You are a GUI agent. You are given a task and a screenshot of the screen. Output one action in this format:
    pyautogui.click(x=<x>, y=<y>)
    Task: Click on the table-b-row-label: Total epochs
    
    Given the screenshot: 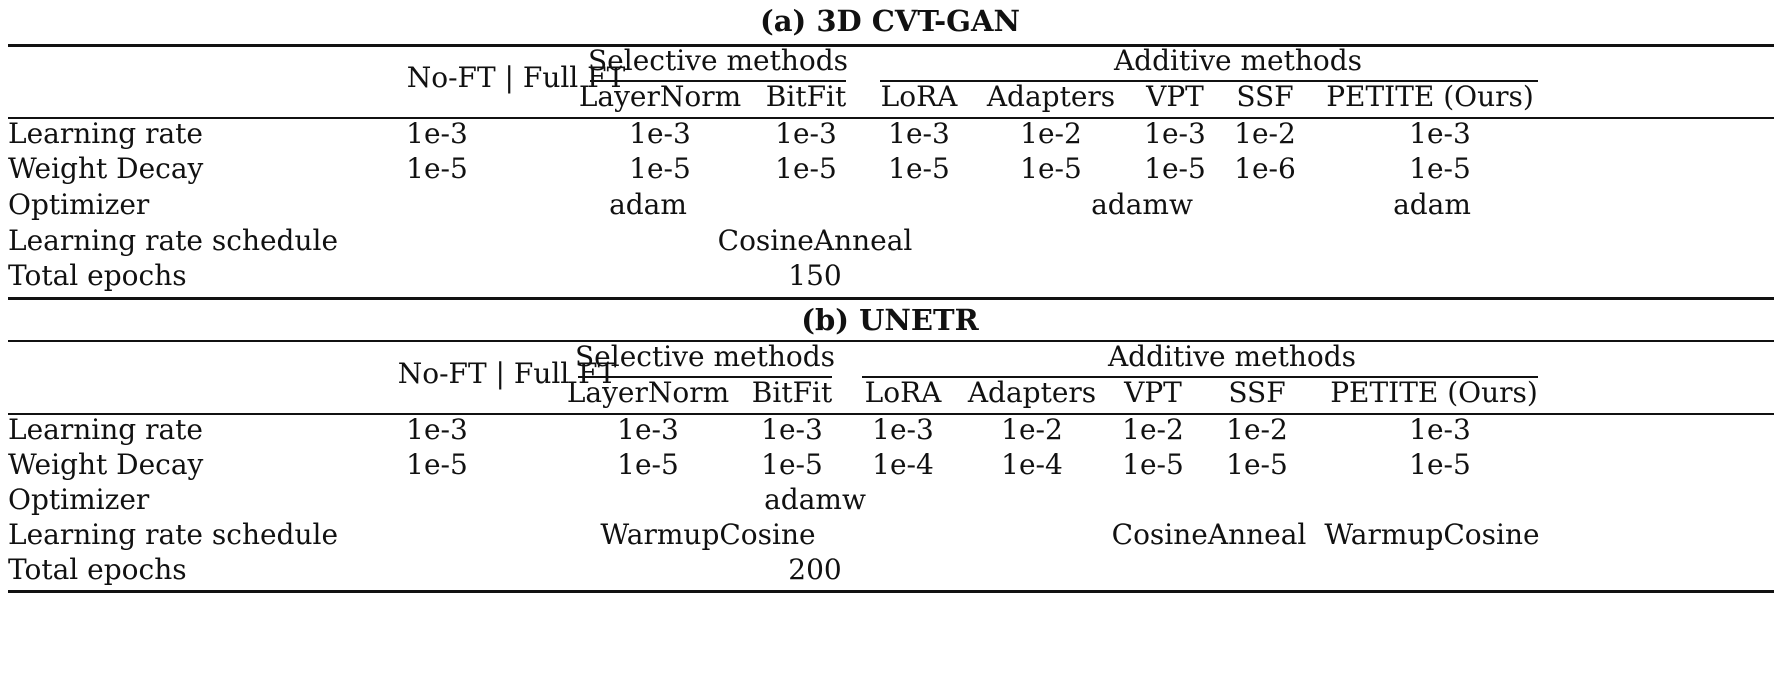 What is the action you would take?
    pyautogui.click(x=97, y=569)
    